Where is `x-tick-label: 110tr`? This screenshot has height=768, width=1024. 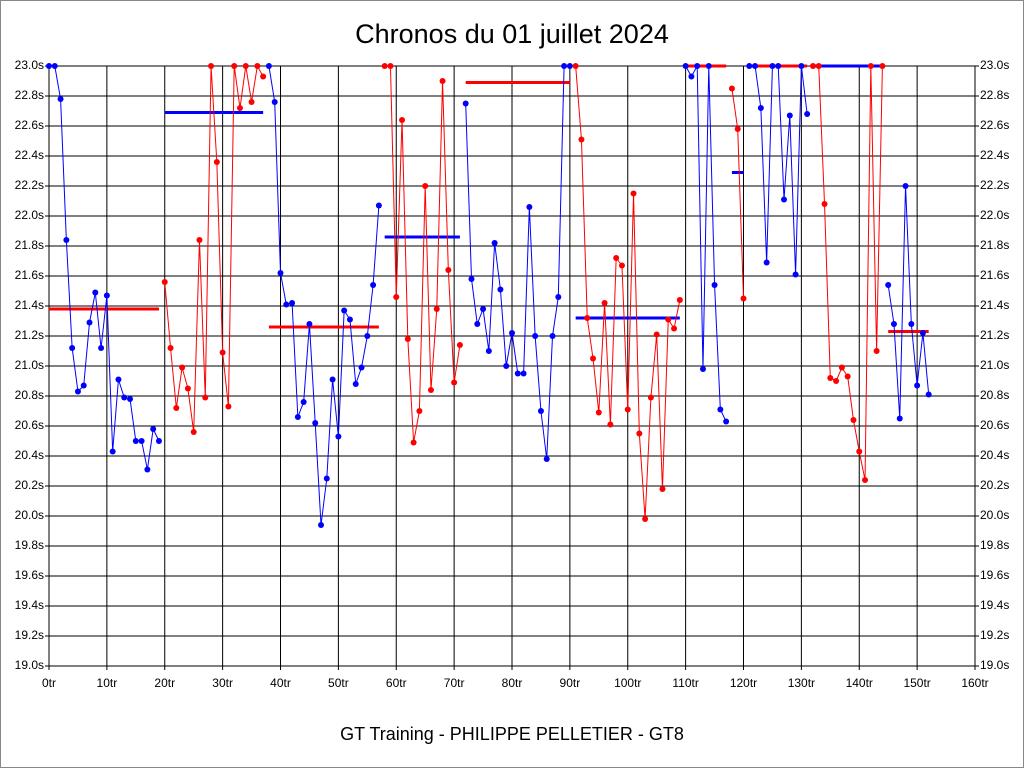 x-tick-label: 110tr is located at coordinates (685, 683).